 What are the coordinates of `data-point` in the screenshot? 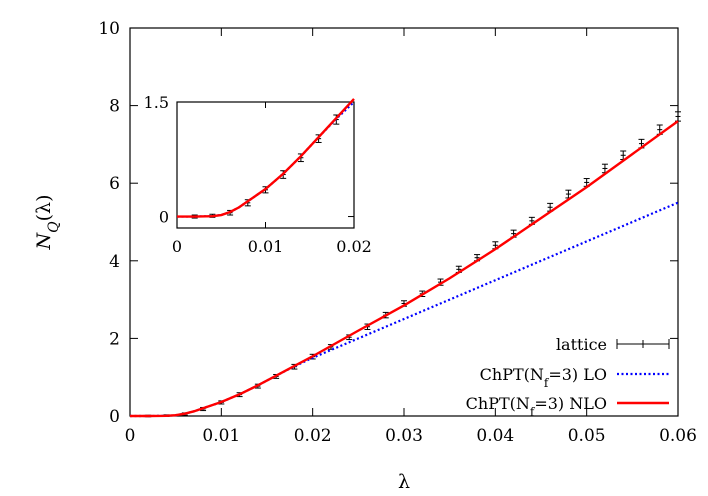 It's located at (678, 116).